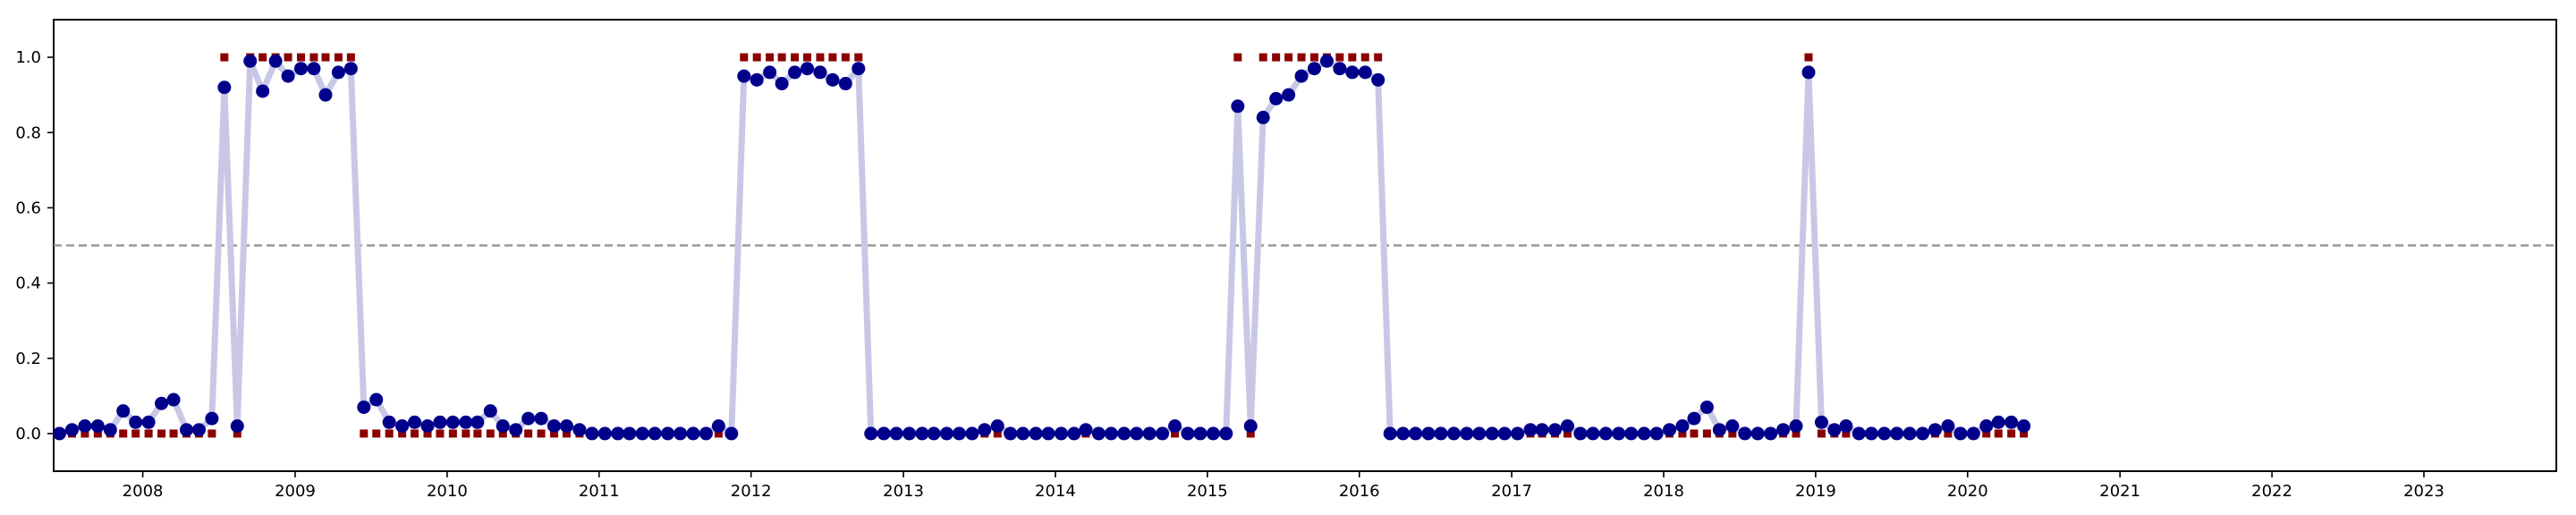 The height and width of the screenshot is (515, 2576). Describe the element at coordinates (28, 283) in the screenshot. I see `y-tick-label: 0.4` at that location.